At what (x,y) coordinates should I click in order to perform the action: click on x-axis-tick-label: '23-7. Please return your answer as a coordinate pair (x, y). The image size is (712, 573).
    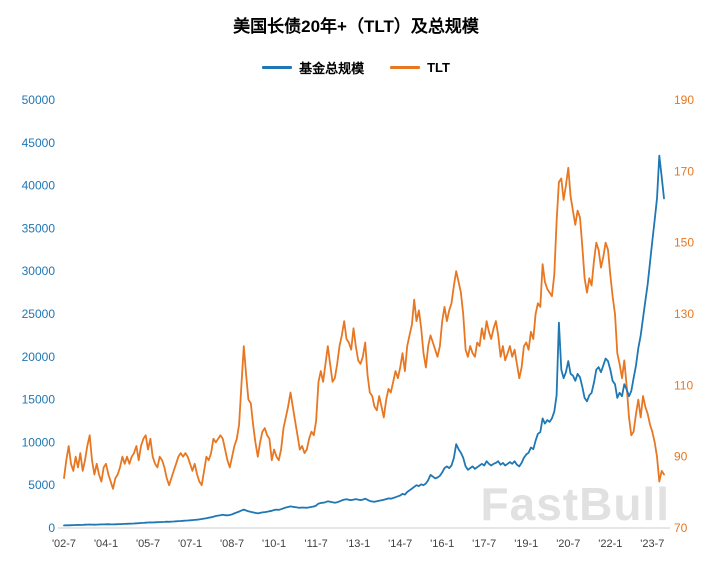
    Looking at the image, I should click on (652, 544).